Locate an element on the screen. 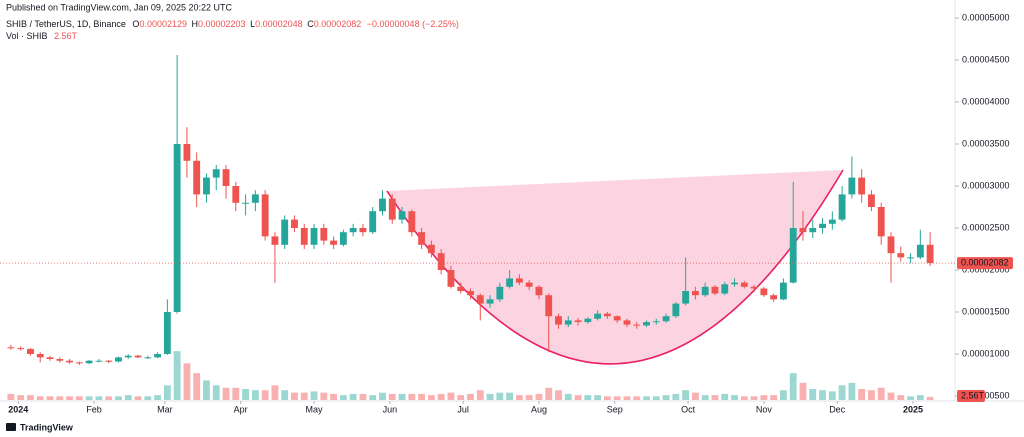 The width and height of the screenshot is (1024, 437). high-key: H is located at coordinates (195, 24).